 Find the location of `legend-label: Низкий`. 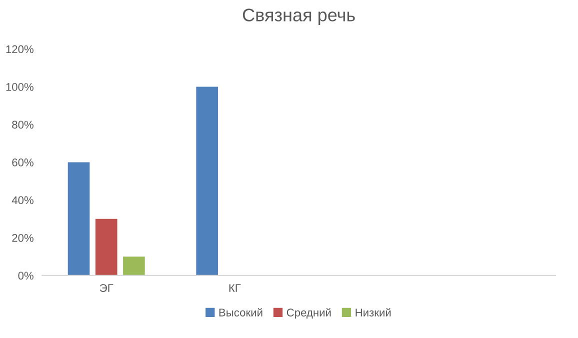

legend-label: Низкий is located at coordinates (373, 312).